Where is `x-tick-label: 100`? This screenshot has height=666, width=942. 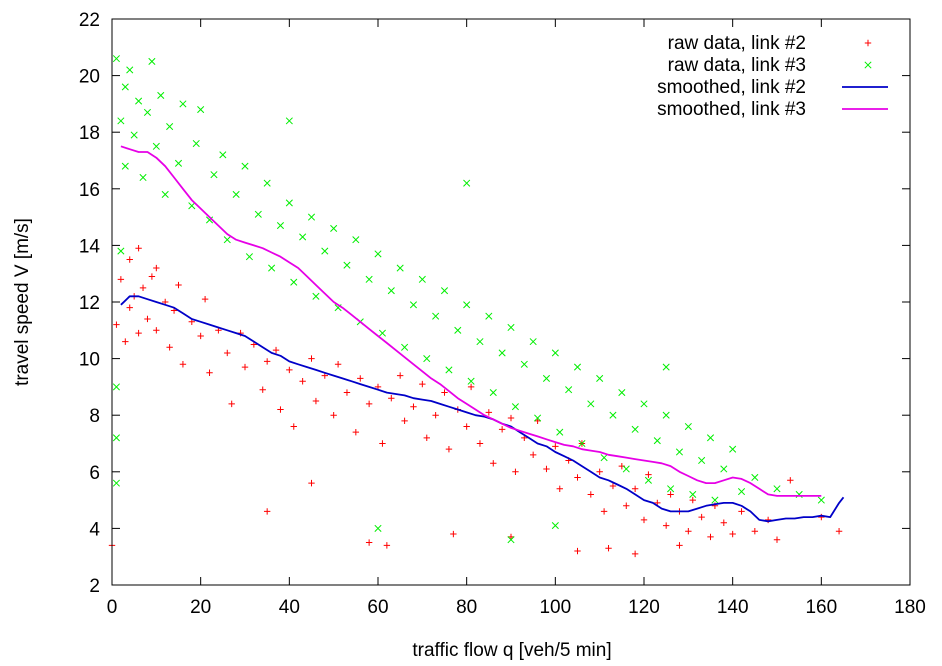 x-tick-label: 100 is located at coordinates (555, 607).